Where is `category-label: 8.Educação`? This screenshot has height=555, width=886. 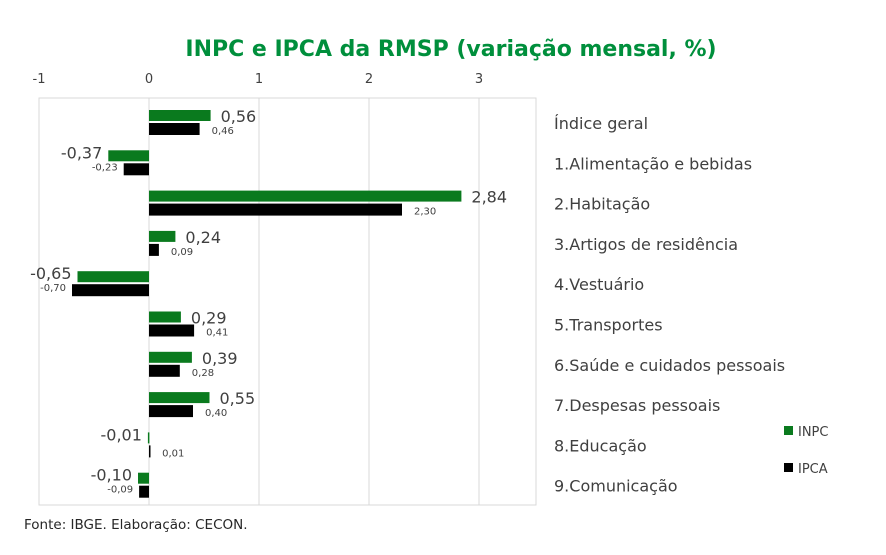 category-label: 8.Educação is located at coordinates (600, 445).